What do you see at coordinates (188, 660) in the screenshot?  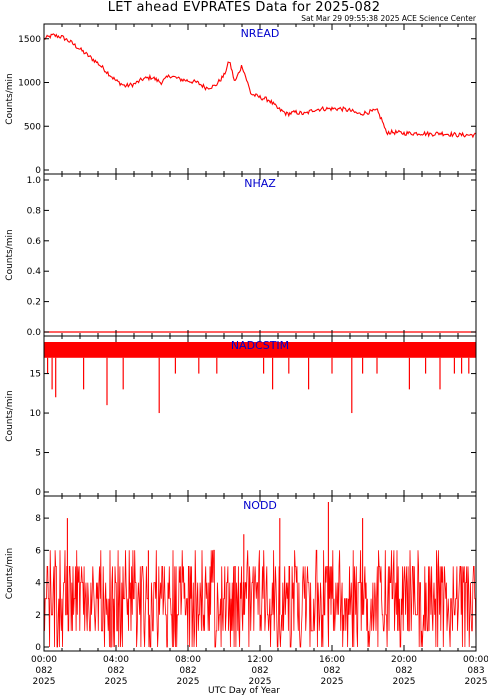 I see `x-tick-label-time: 08:00` at bounding box center [188, 660].